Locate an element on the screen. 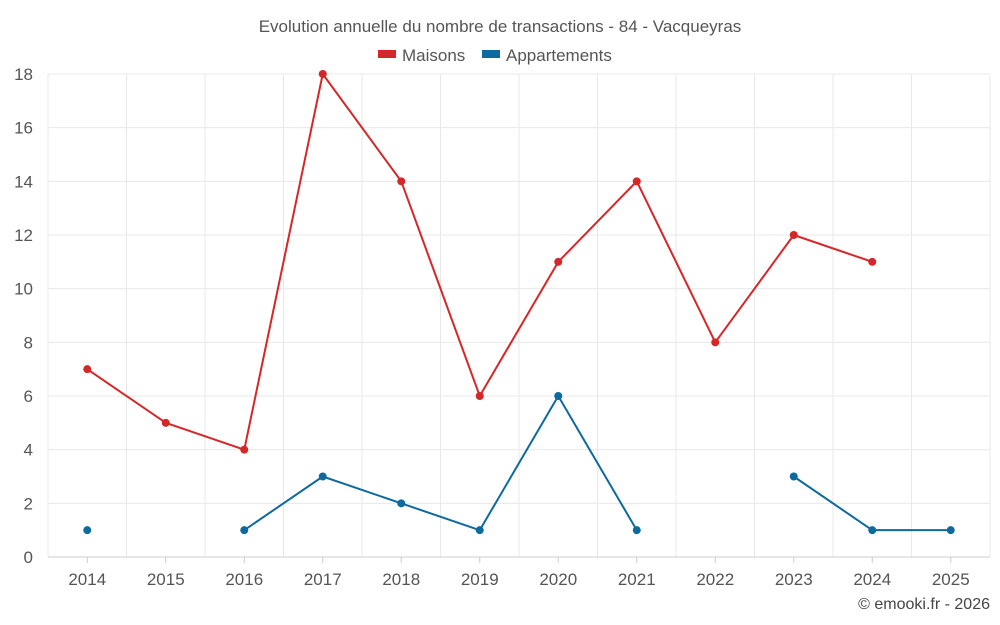  x-tick-label: 2018 is located at coordinates (401, 579).